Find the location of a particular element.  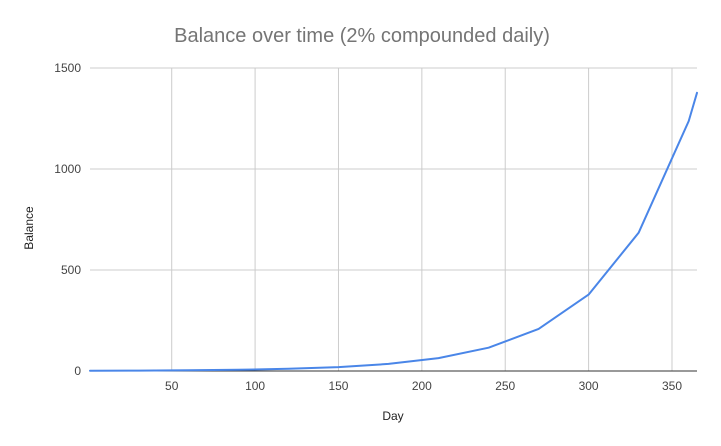

x-tick-label: 350 is located at coordinates (672, 386).